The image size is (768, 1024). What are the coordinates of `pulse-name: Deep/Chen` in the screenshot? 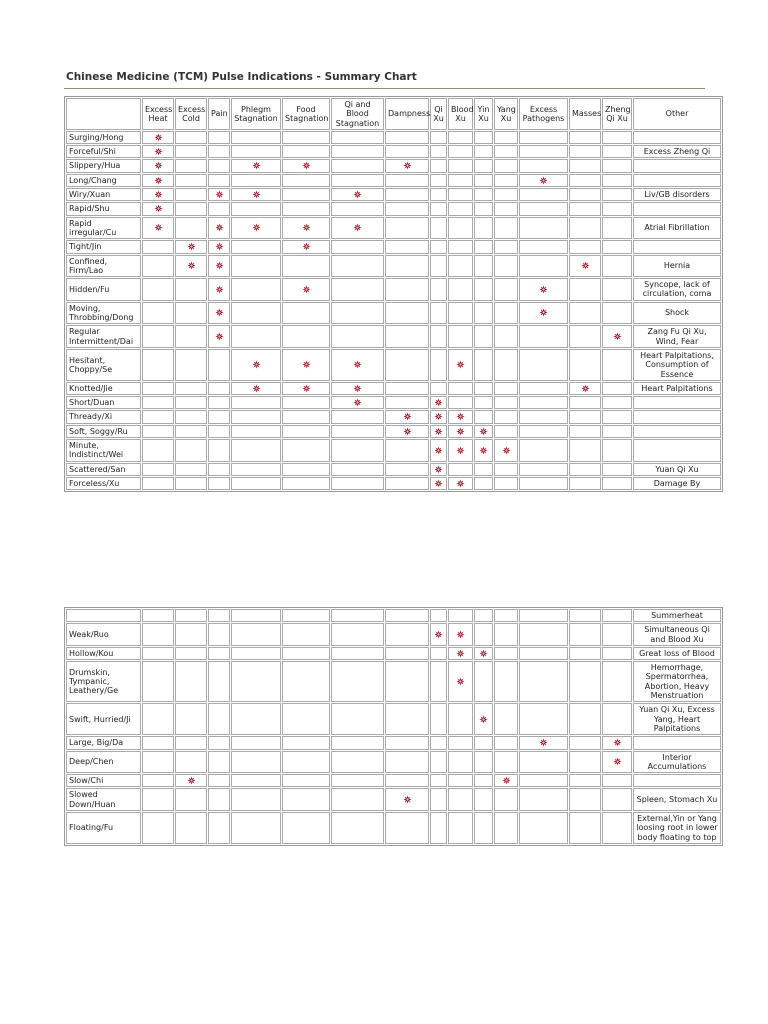 It's located at (103, 762).